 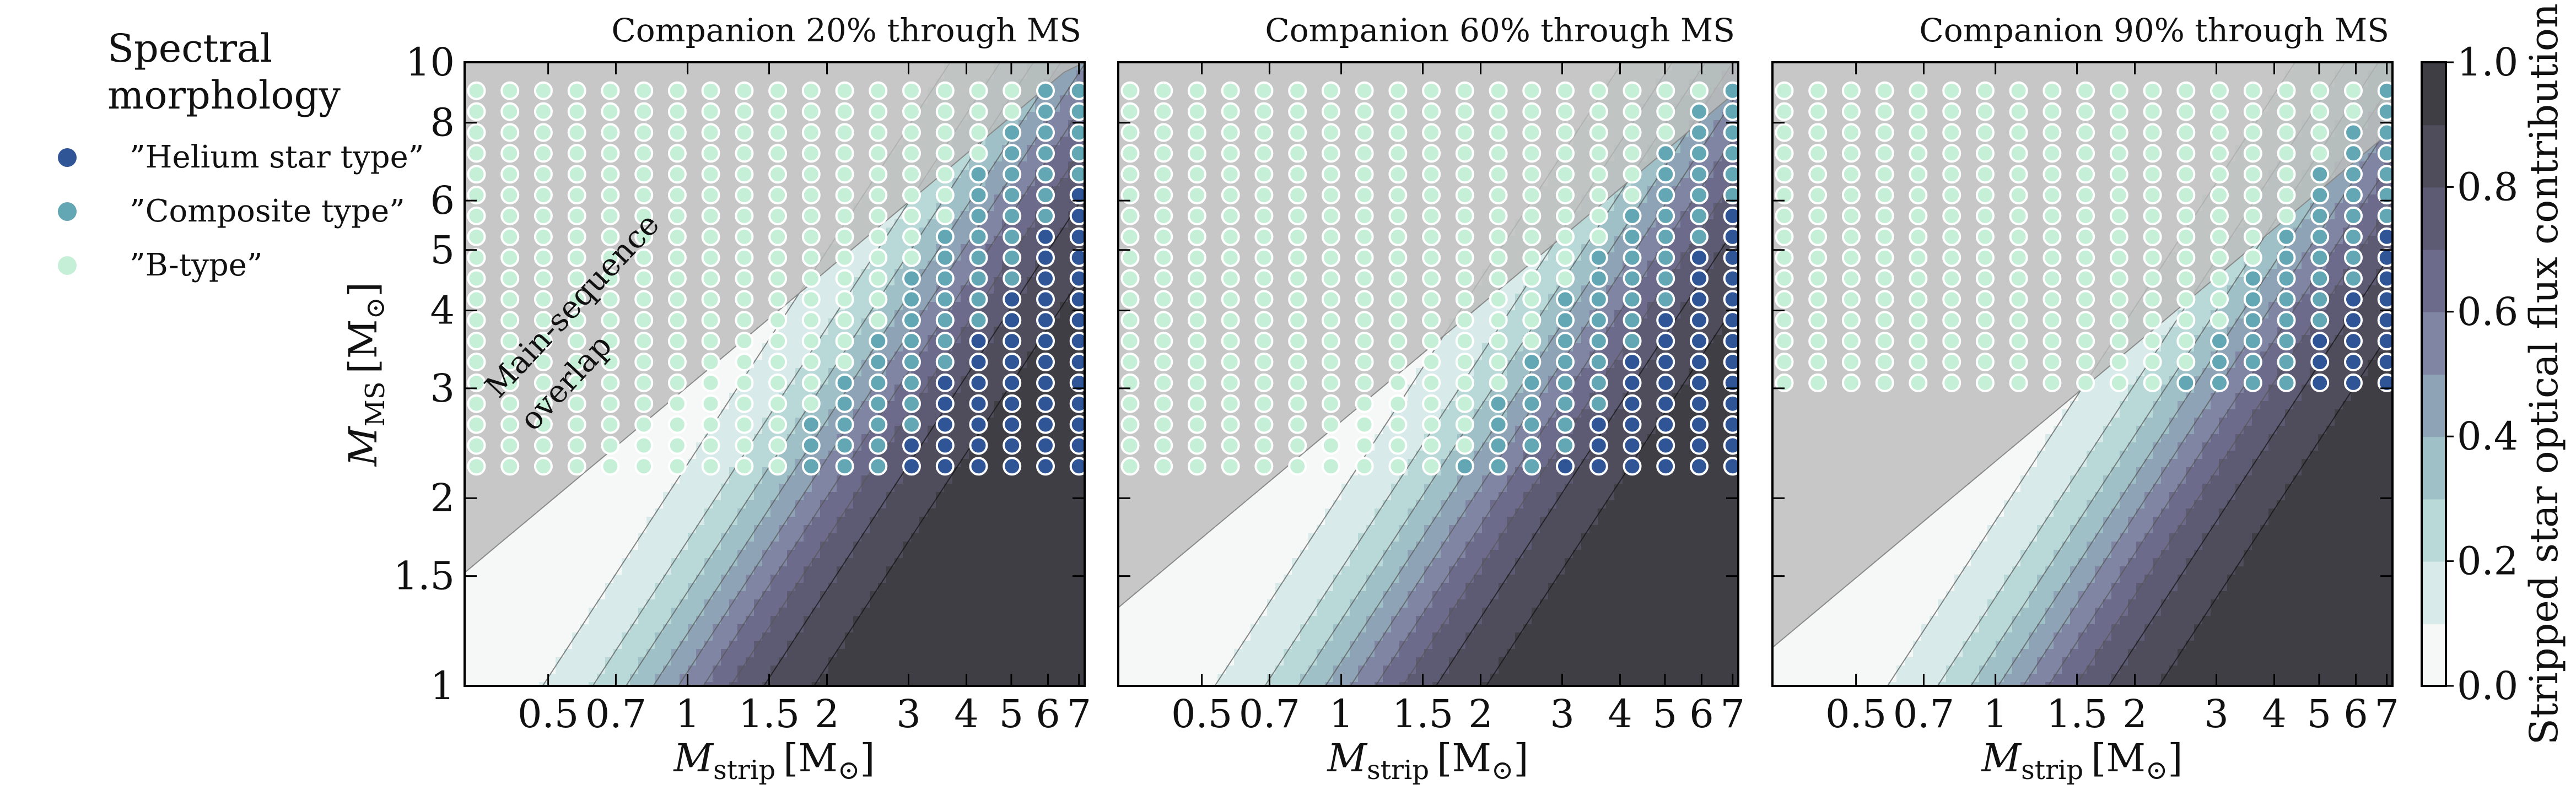 What do you see at coordinates (2134, 714) in the screenshot?
I see `x-tick-label: 2` at bounding box center [2134, 714].